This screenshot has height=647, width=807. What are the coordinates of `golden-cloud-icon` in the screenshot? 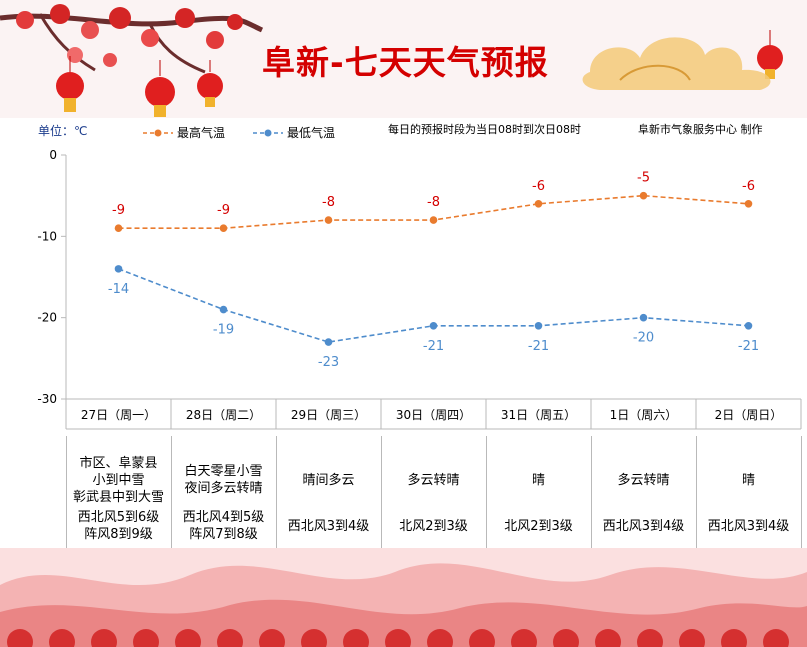 It's located at (676, 63).